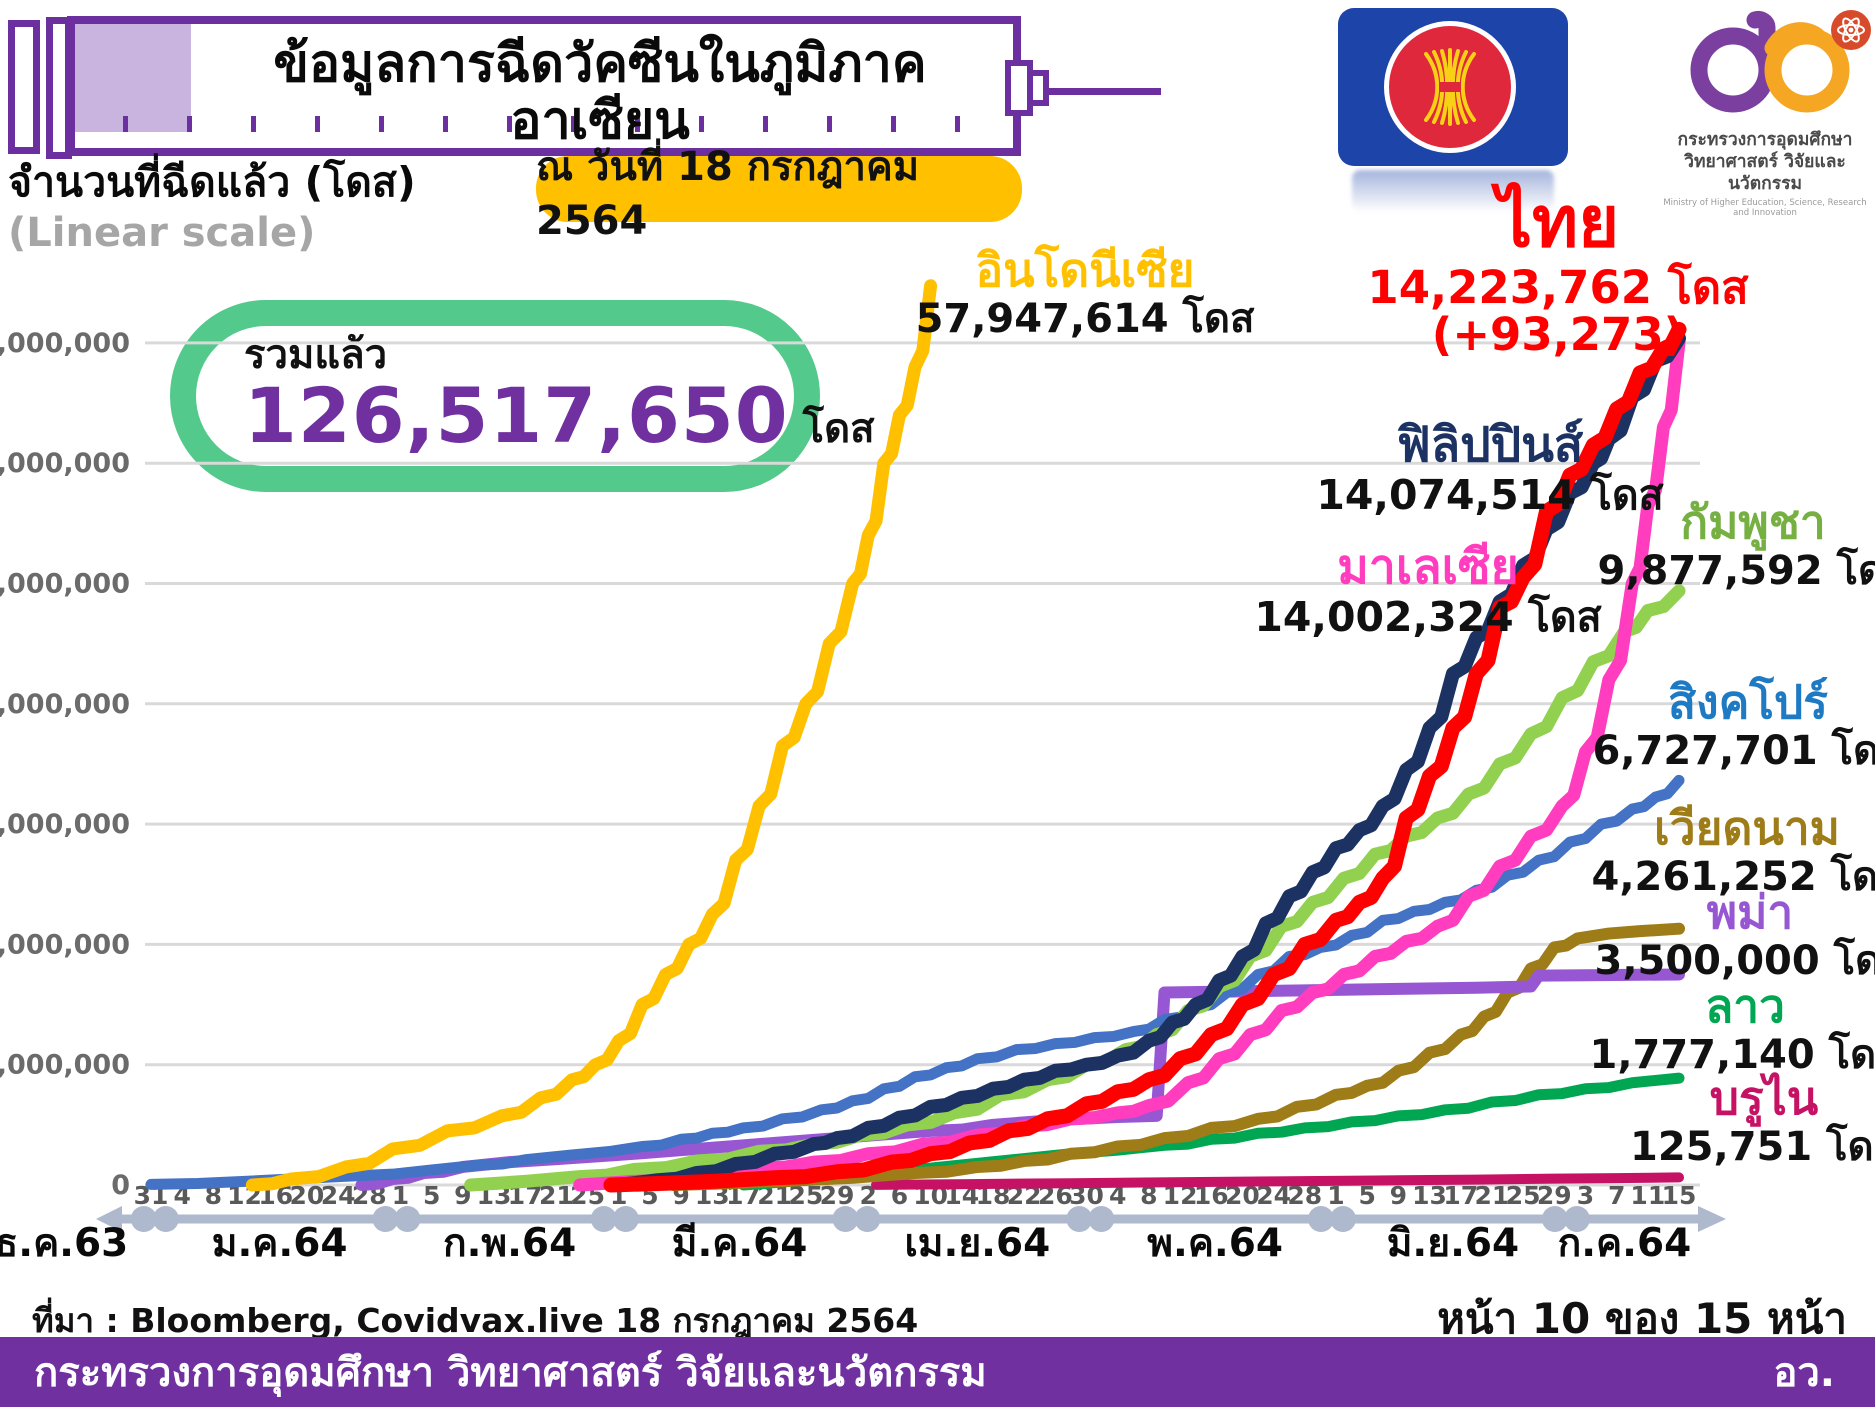  Describe the element at coordinates (1453, 191) in the screenshot. I see `asean-flag-reflection` at that location.